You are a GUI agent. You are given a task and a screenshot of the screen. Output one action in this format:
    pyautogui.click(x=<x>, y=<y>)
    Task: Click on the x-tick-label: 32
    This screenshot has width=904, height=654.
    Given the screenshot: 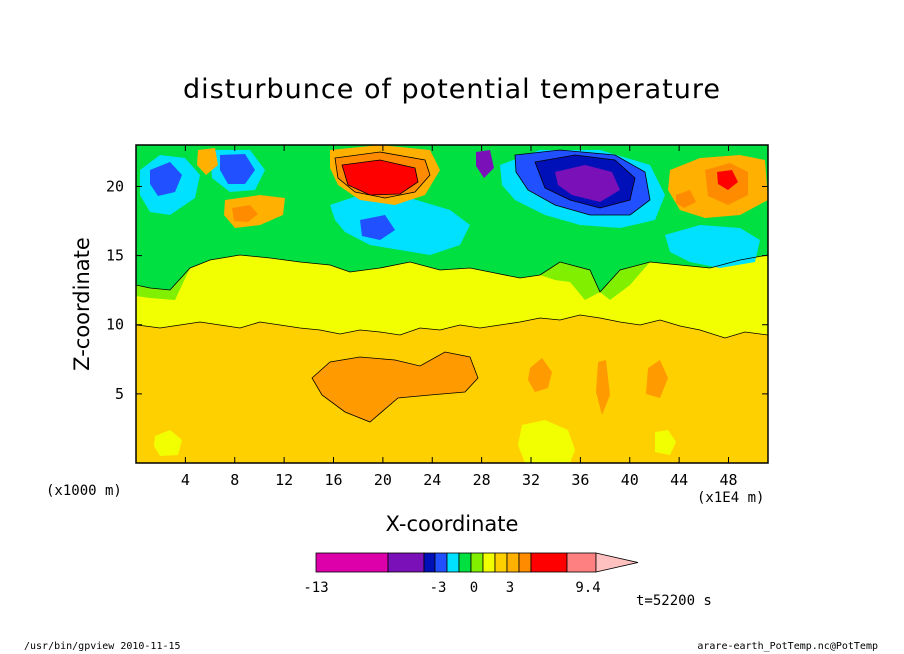 What is the action you would take?
    pyautogui.click(x=531, y=480)
    